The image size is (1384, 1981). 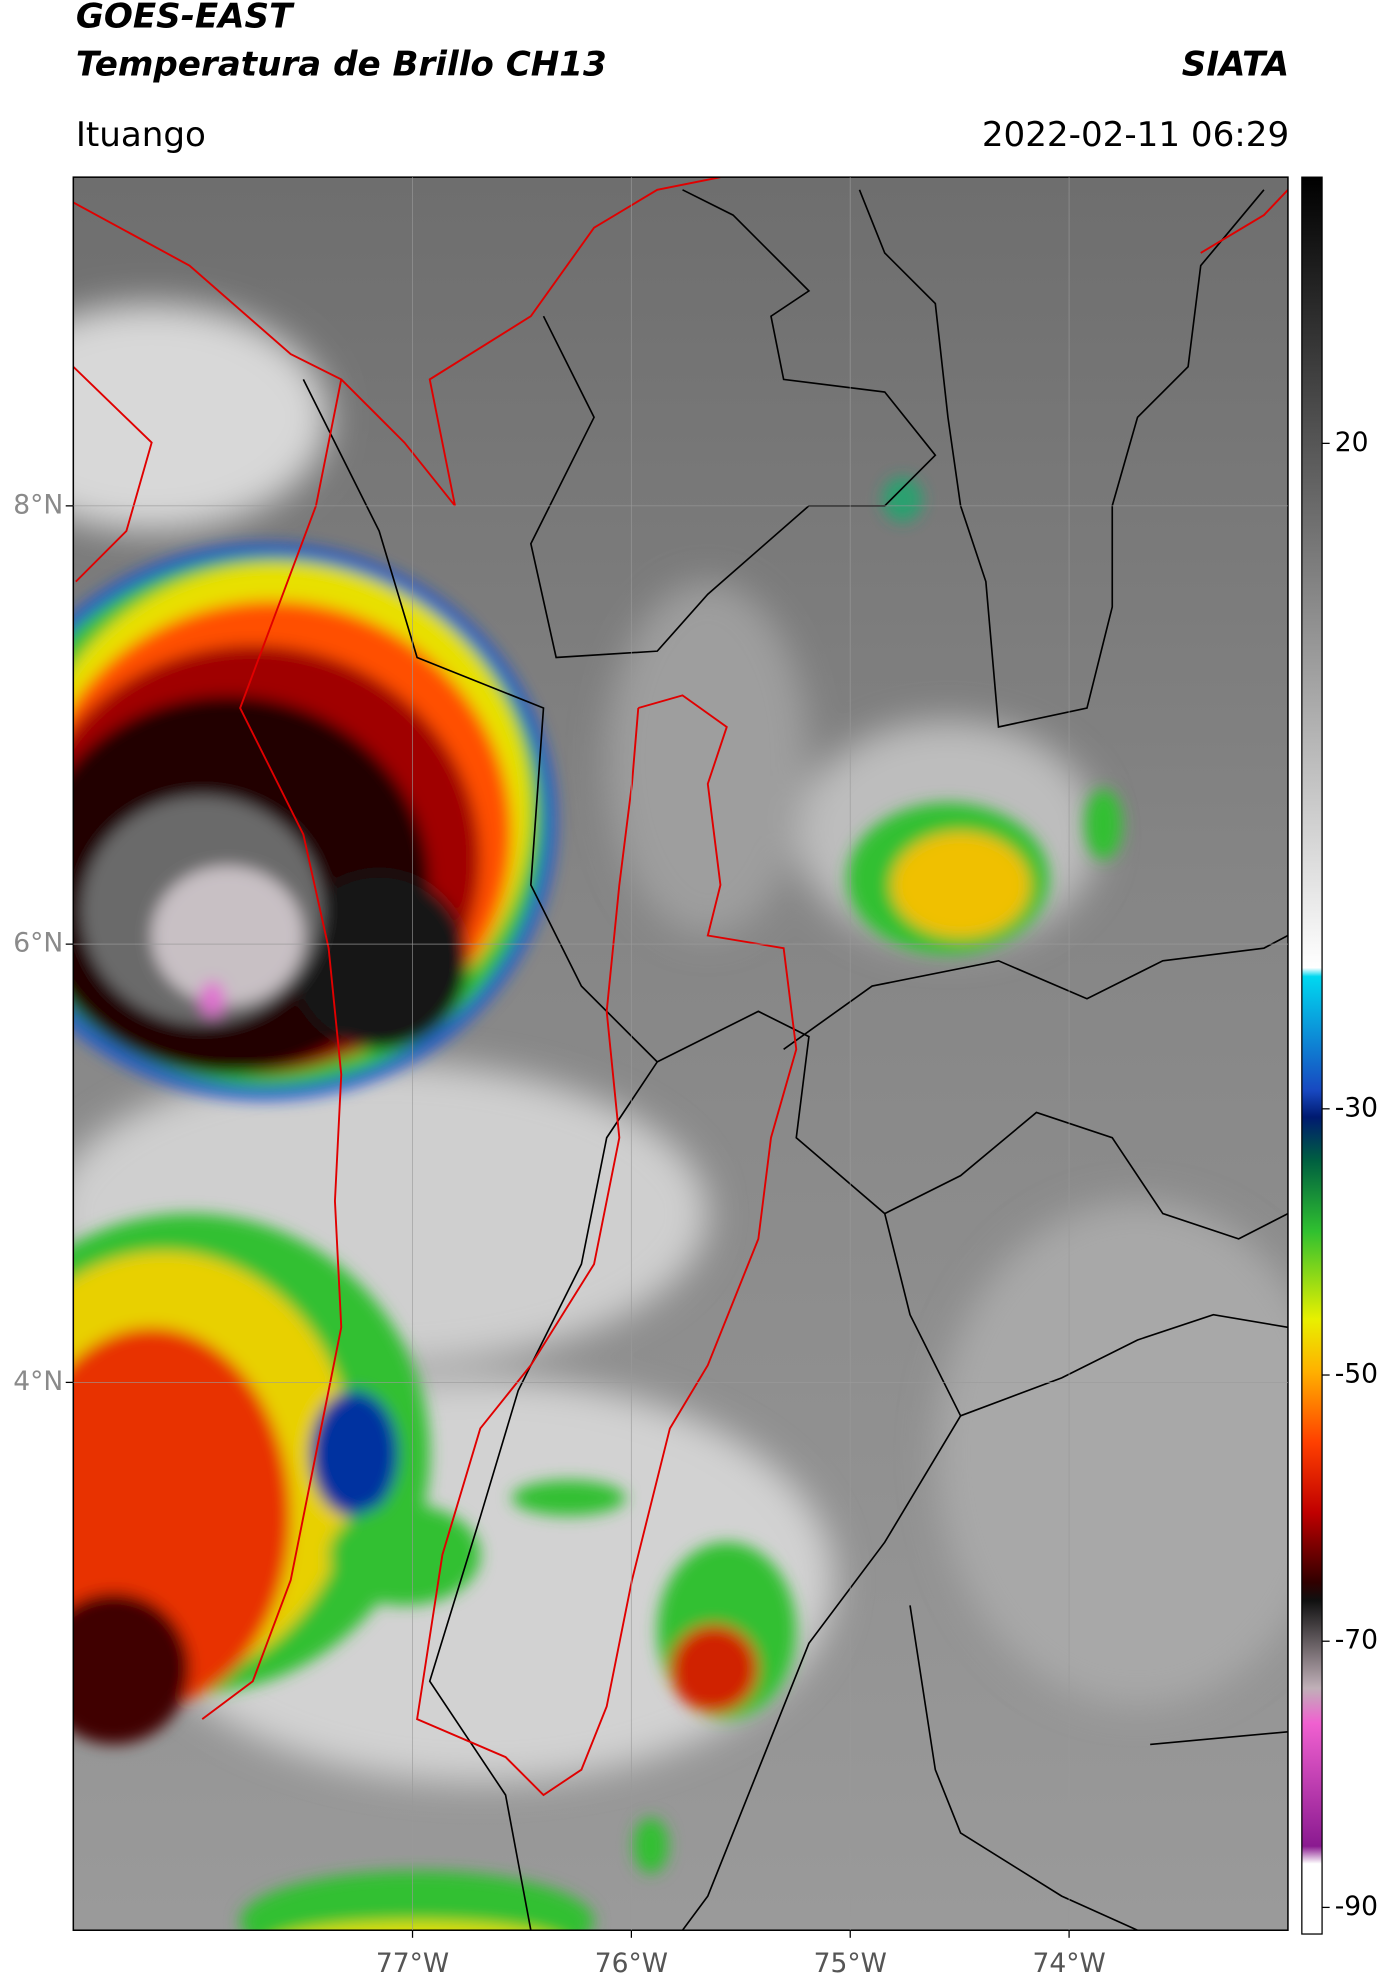 What do you see at coordinates (38, 943) in the screenshot?
I see `lat-tick-label: 6°N` at bounding box center [38, 943].